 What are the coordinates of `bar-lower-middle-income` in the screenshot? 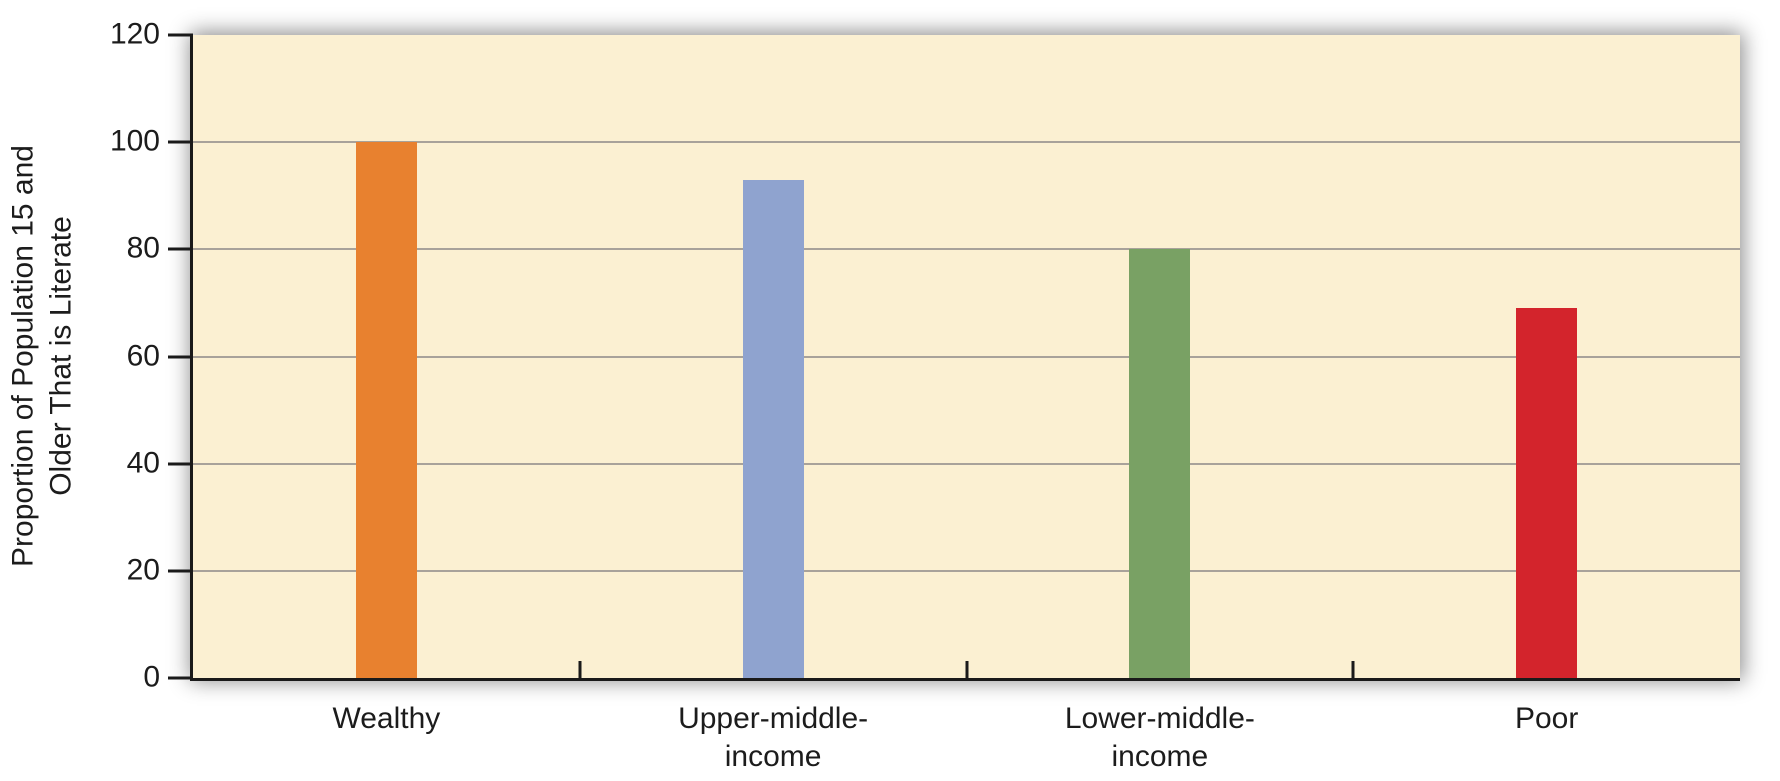 It's located at (1160, 463).